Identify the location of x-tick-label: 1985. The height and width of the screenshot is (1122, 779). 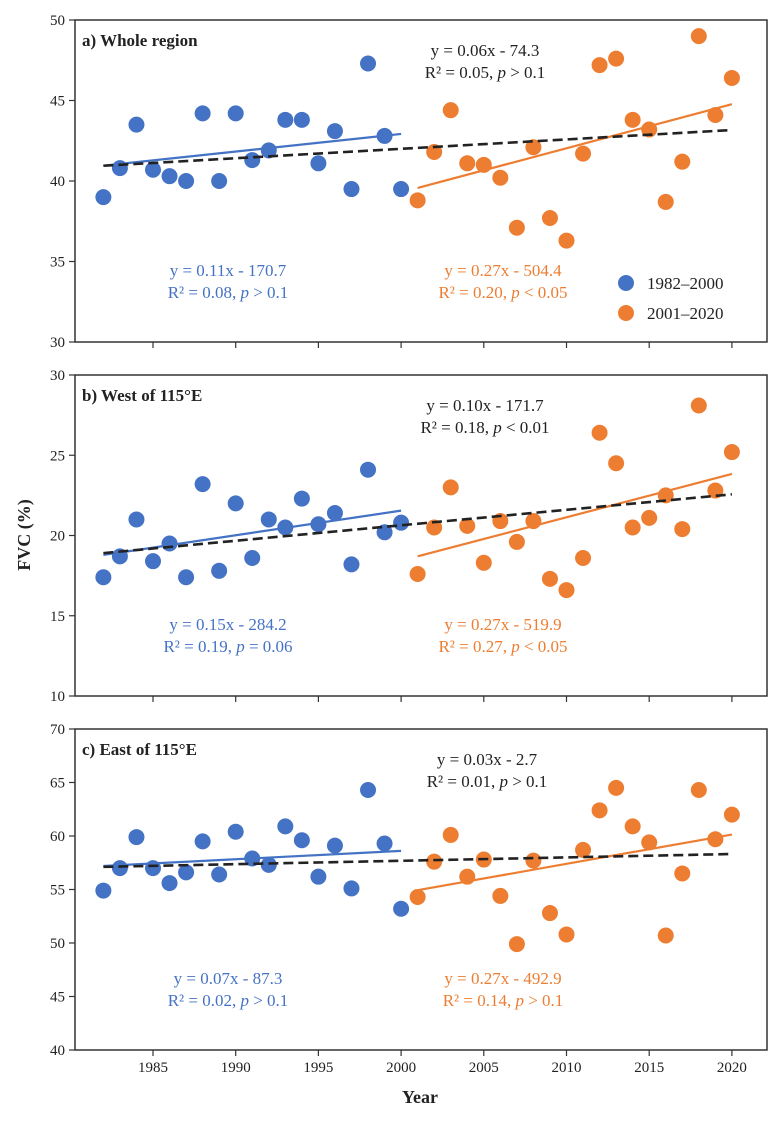
(153, 1068).